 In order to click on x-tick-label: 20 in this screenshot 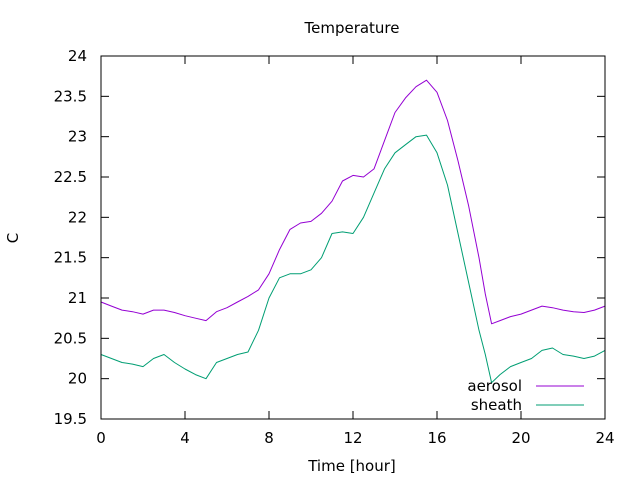, I will do `click(520, 438)`.